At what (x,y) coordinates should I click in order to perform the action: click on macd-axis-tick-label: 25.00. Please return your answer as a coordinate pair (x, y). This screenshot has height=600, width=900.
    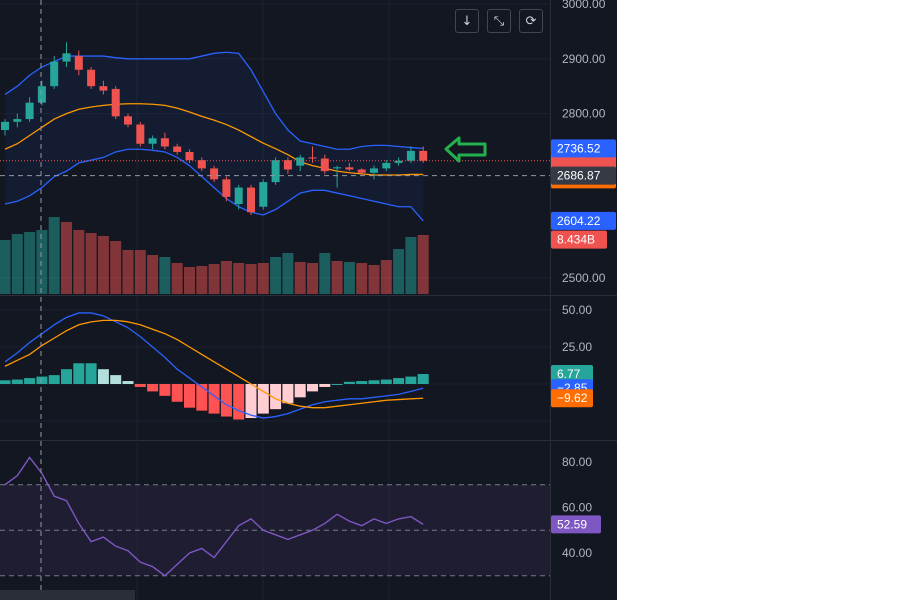
    Looking at the image, I should click on (577, 347).